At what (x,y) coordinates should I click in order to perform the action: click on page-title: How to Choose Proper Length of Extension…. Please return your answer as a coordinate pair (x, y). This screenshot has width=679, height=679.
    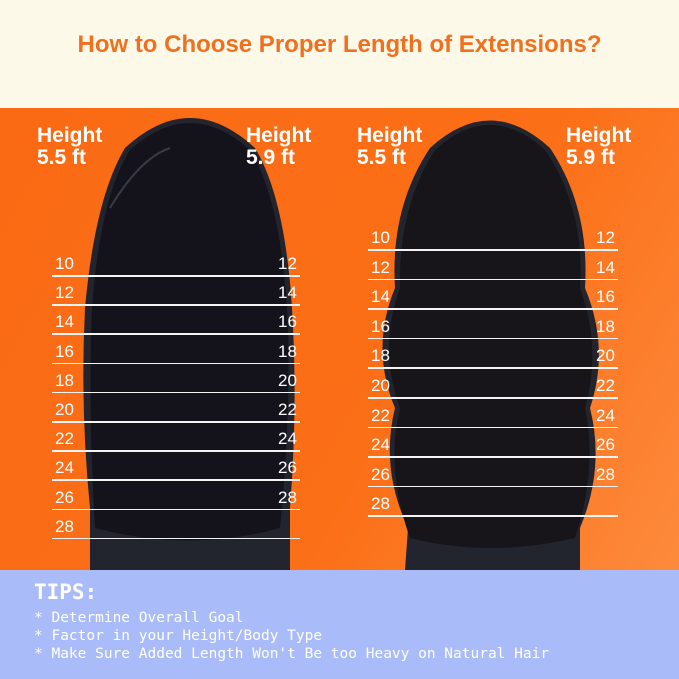
    Looking at the image, I should click on (339, 44).